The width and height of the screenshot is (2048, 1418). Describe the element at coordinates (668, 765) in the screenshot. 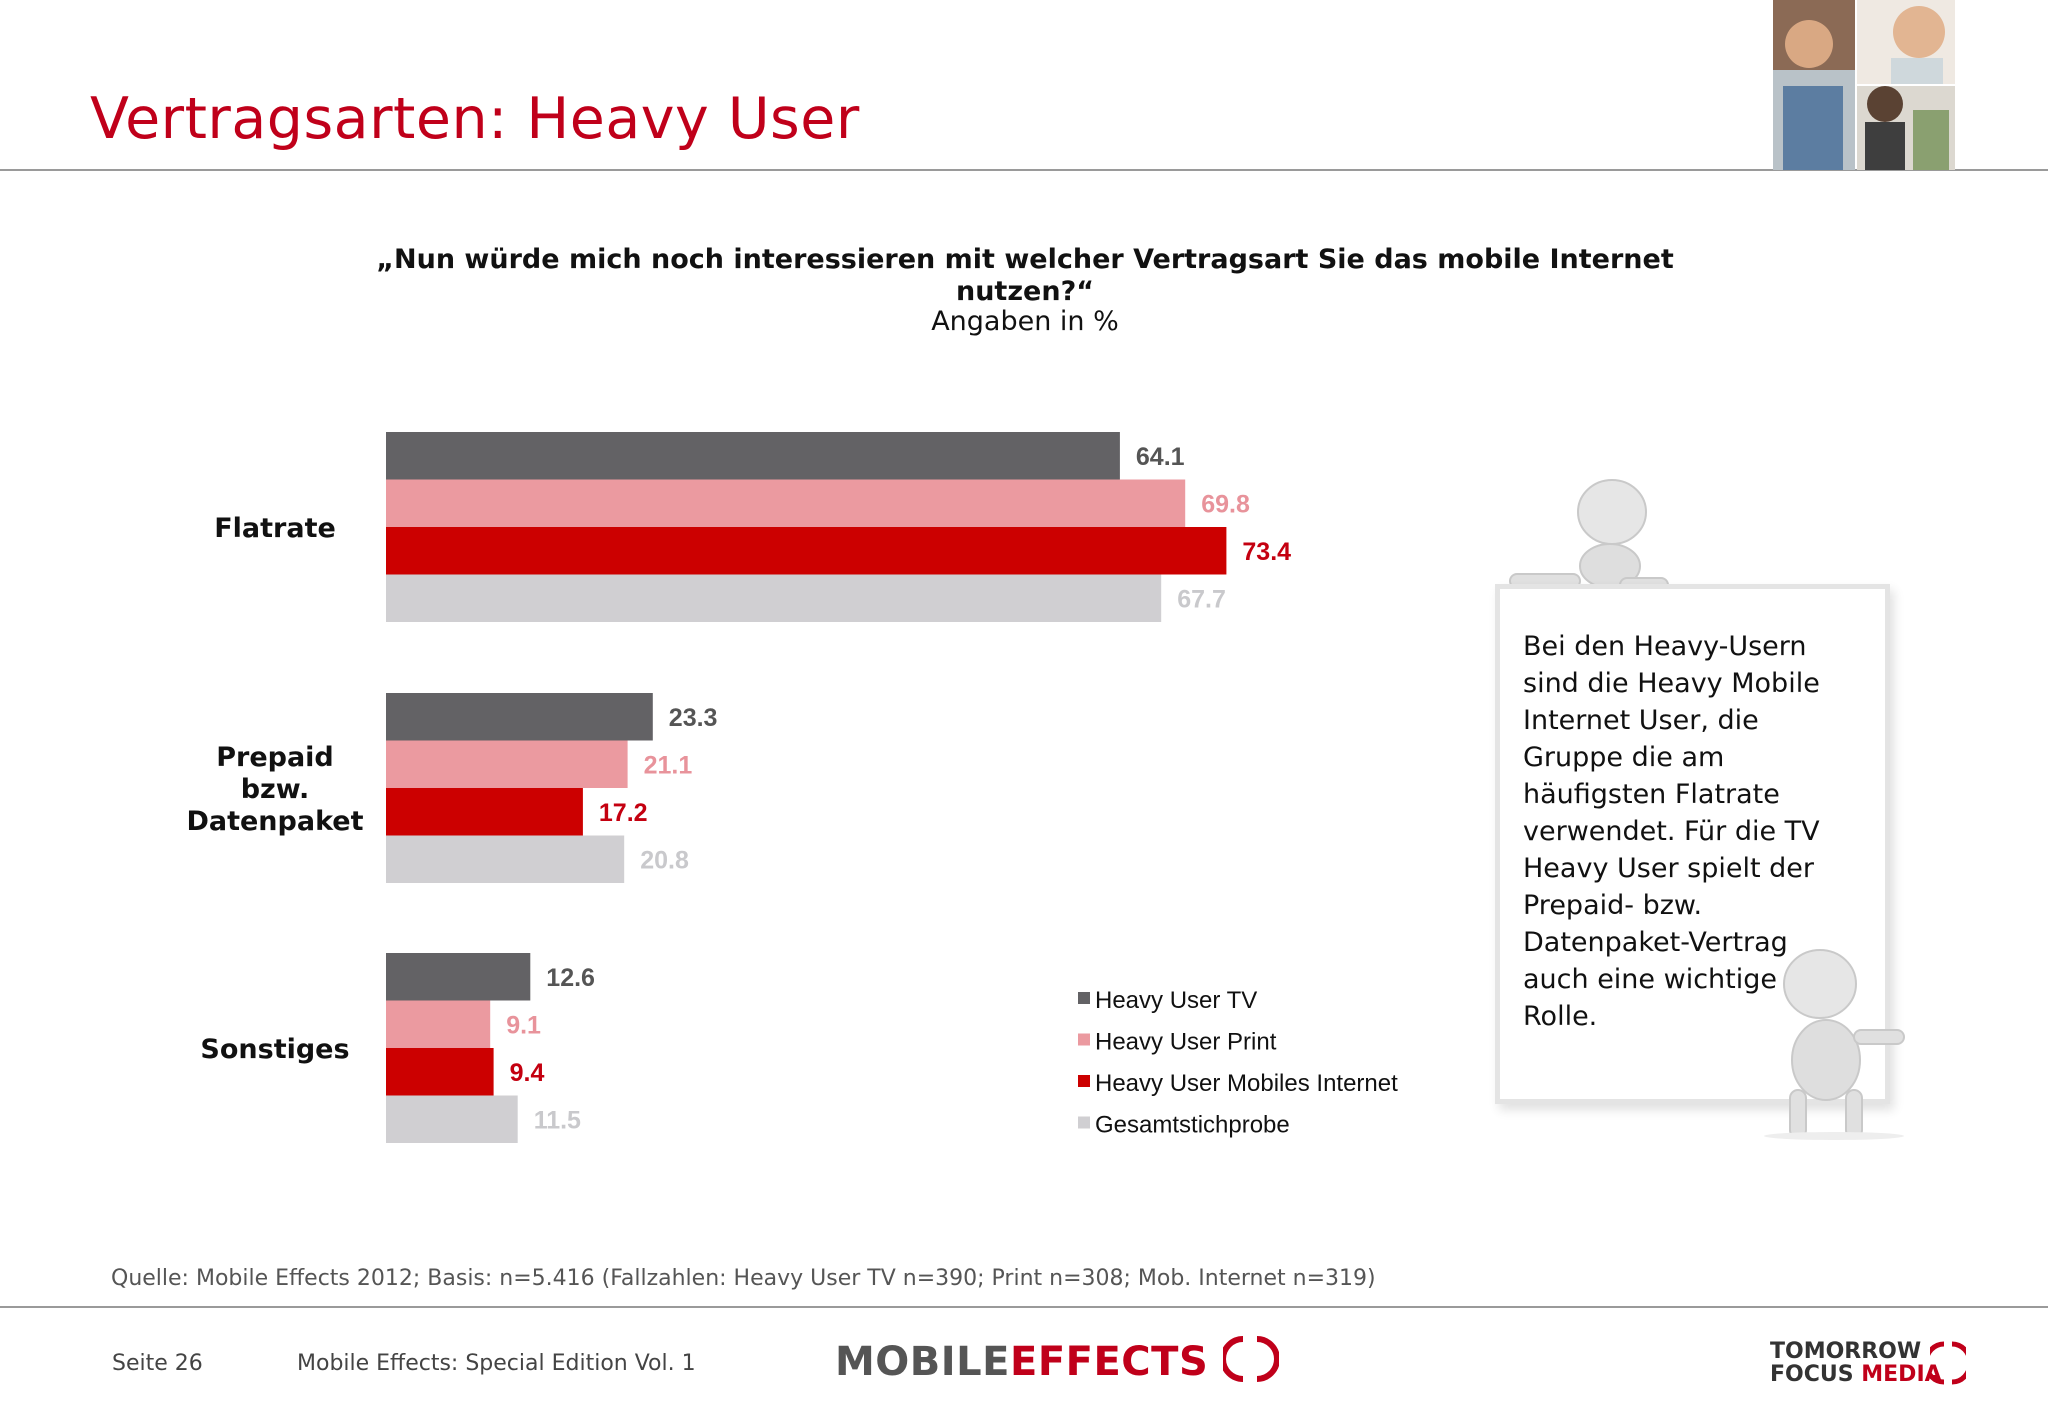

I see `data-label: 21.1` at that location.